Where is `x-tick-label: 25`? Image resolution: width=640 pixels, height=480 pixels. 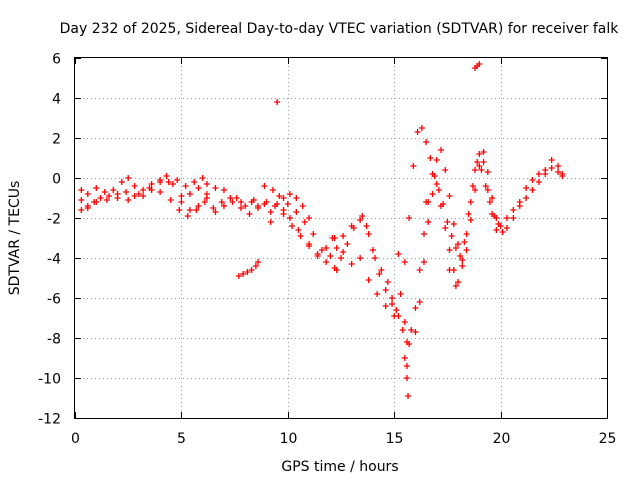
x-tick-label: 25 is located at coordinates (608, 439).